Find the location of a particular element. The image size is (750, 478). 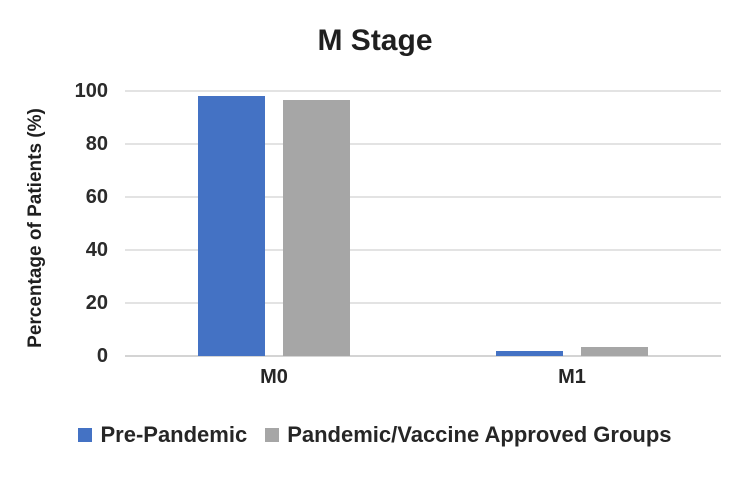

legend-item: Pandemic/Vaccine Approved Groups is located at coordinates (468, 435).